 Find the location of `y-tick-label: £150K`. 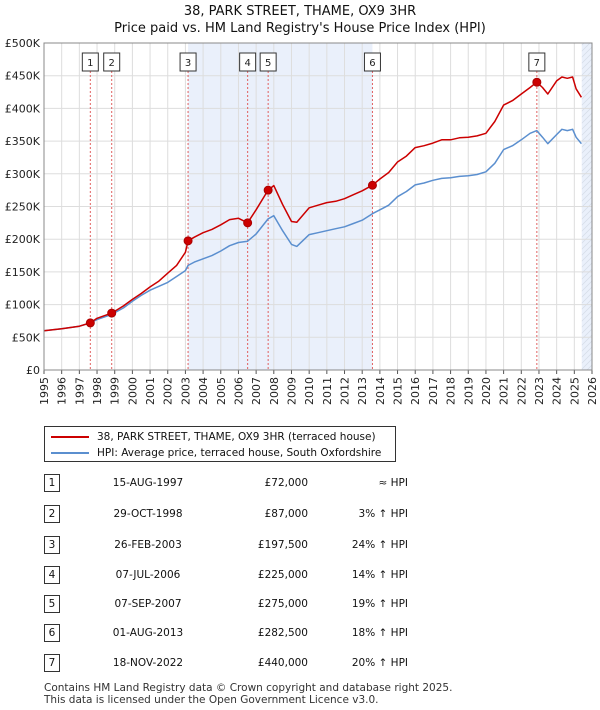

y-tick-label: £150K is located at coordinates (23, 272).